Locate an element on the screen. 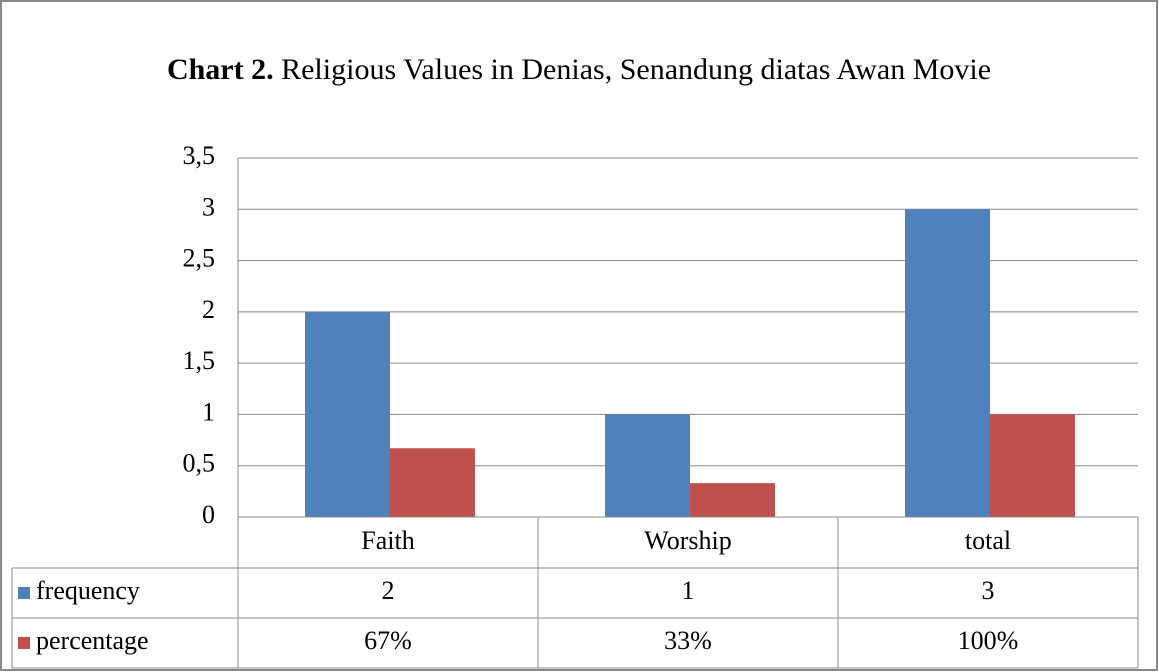 The image size is (1159, 672). table-value: 67% is located at coordinates (388, 640).